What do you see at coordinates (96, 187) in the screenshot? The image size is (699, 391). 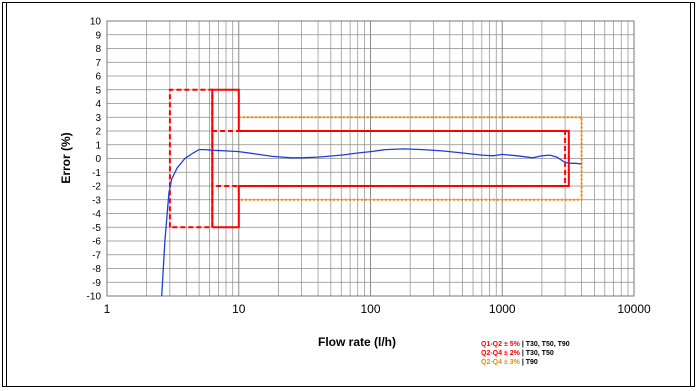 I see `y-tick-label: -2` at bounding box center [96, 187].